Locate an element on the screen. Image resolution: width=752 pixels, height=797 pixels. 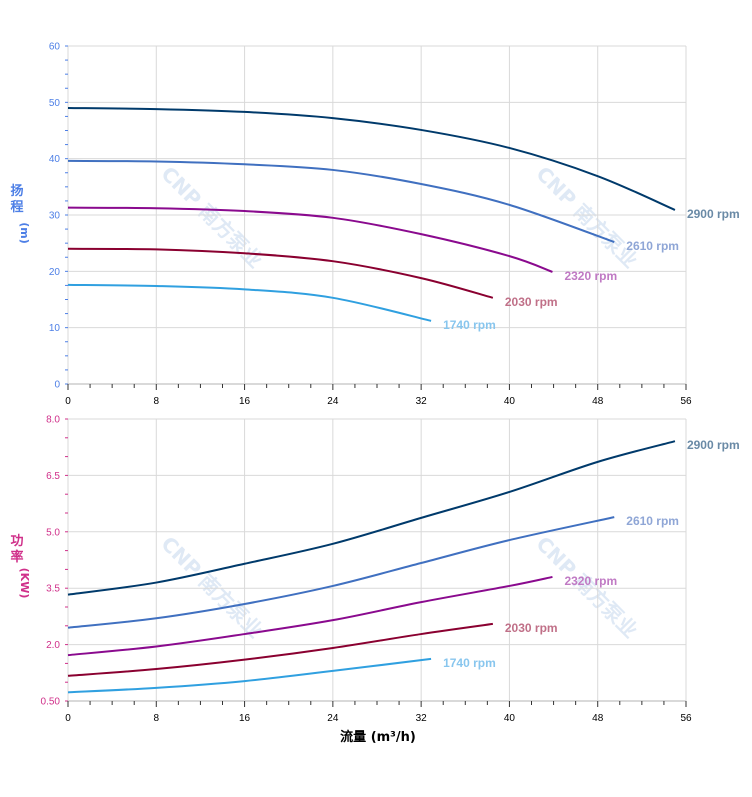
y-tick-label: 8.0 is located at coordinates (53, 420).